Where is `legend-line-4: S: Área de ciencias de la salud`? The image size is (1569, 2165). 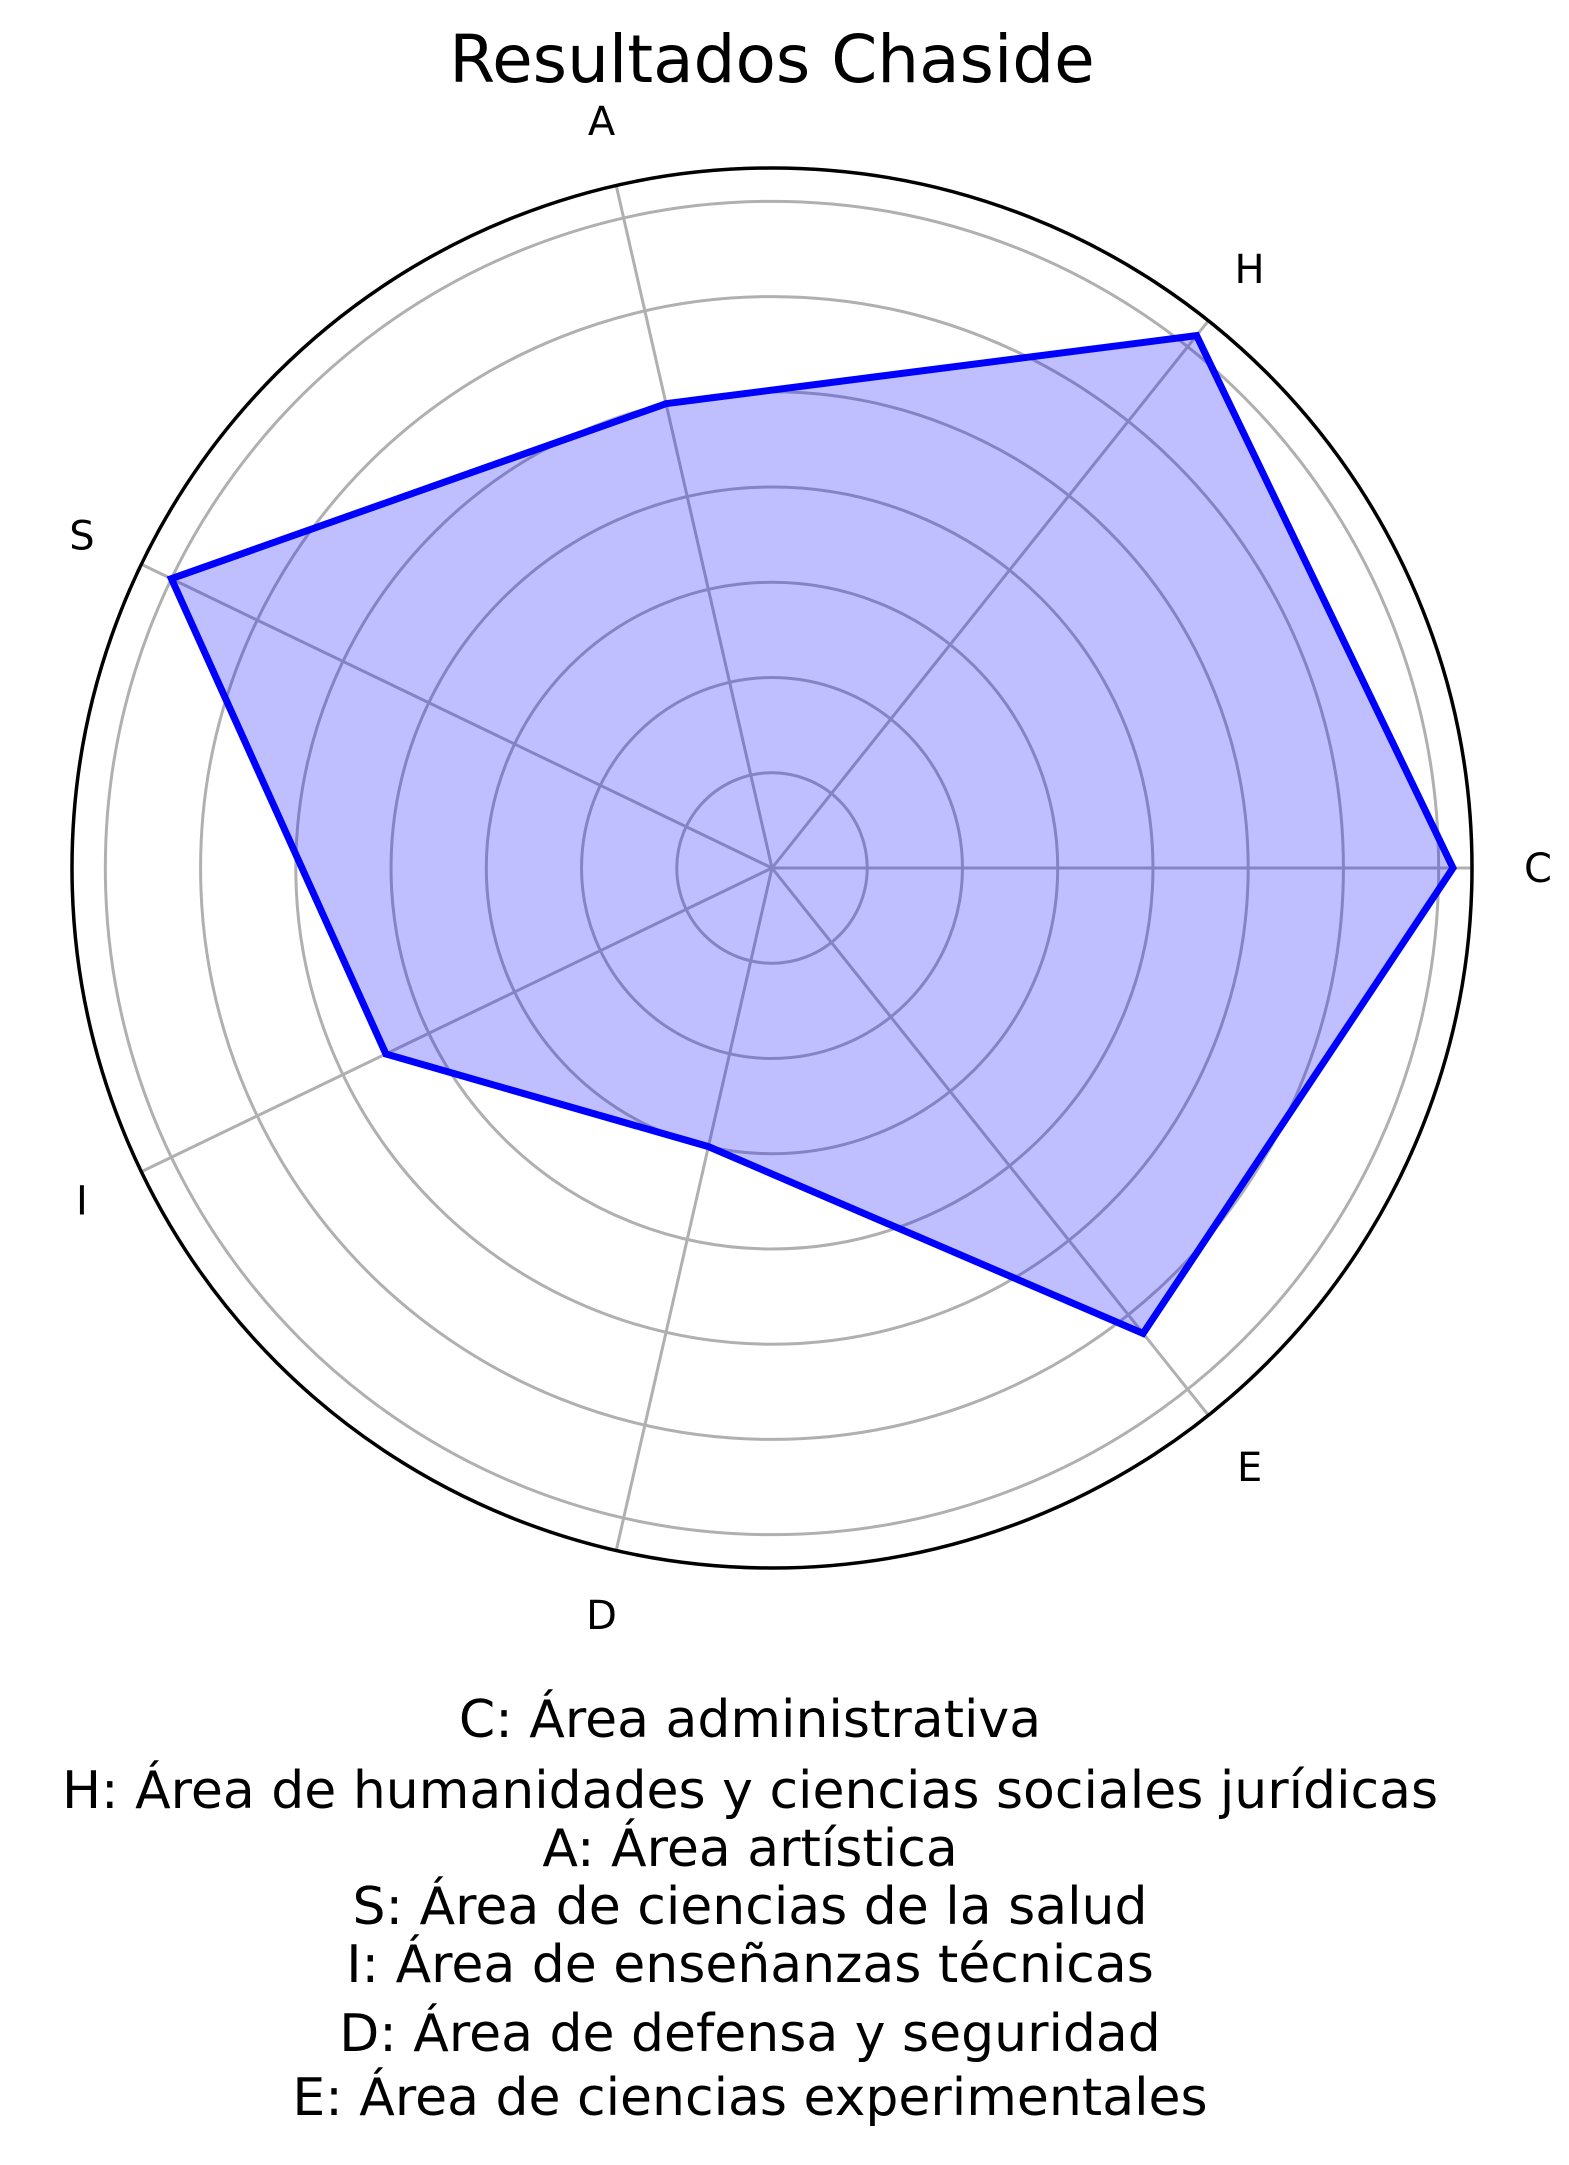
legend-line-4: S: Área de ciencias de la salud is located at coordinates (749, 1906).